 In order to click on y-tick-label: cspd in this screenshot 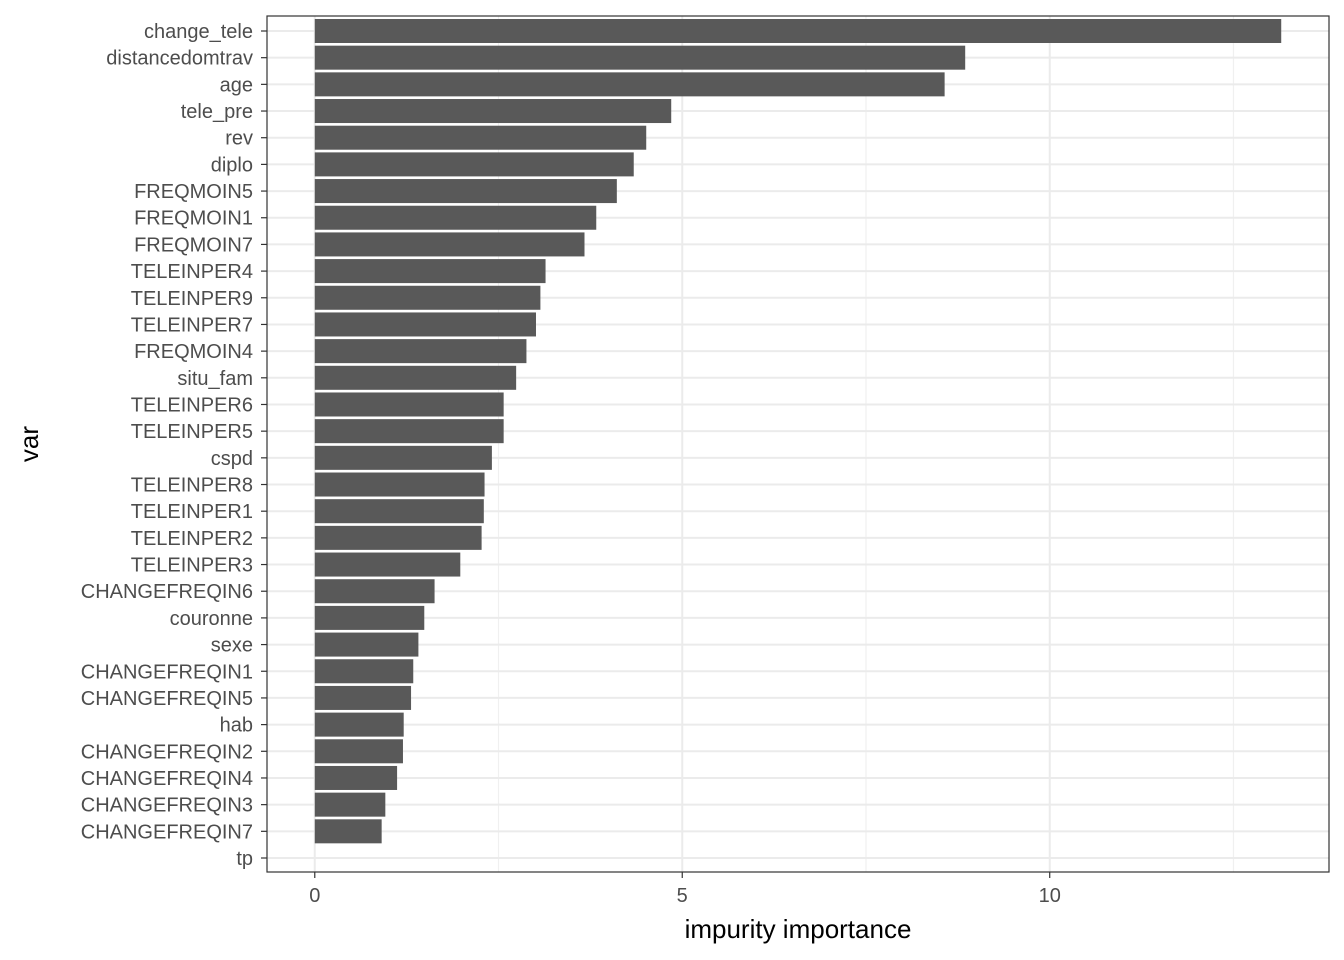, I will do `click(232, 459)`.